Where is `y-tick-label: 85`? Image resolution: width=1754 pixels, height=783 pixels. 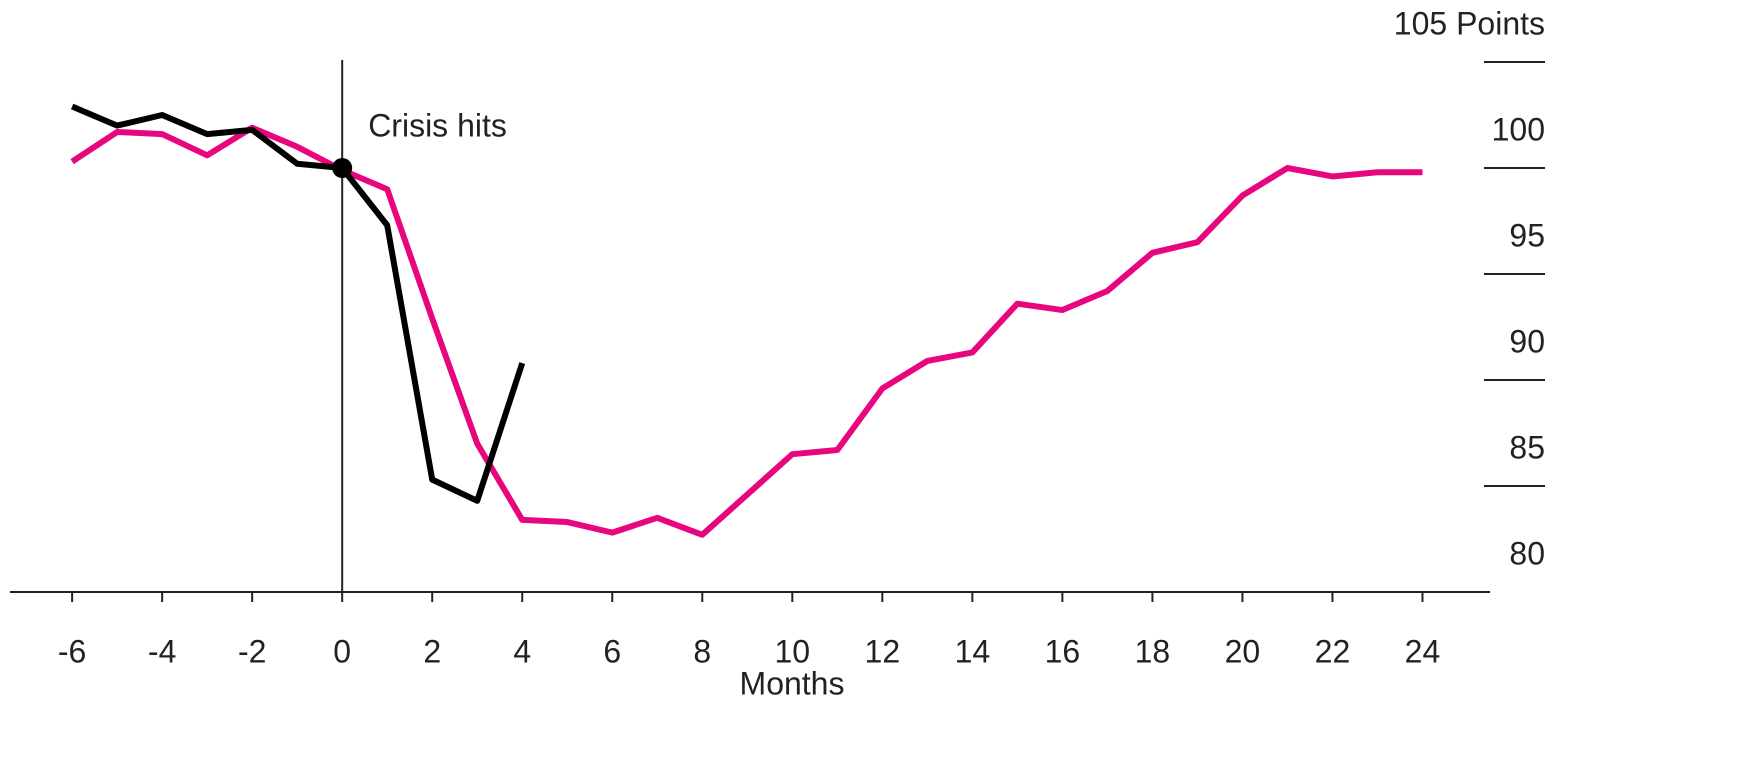 y-tick-label: 85 is located at coordinates (1527, 447).